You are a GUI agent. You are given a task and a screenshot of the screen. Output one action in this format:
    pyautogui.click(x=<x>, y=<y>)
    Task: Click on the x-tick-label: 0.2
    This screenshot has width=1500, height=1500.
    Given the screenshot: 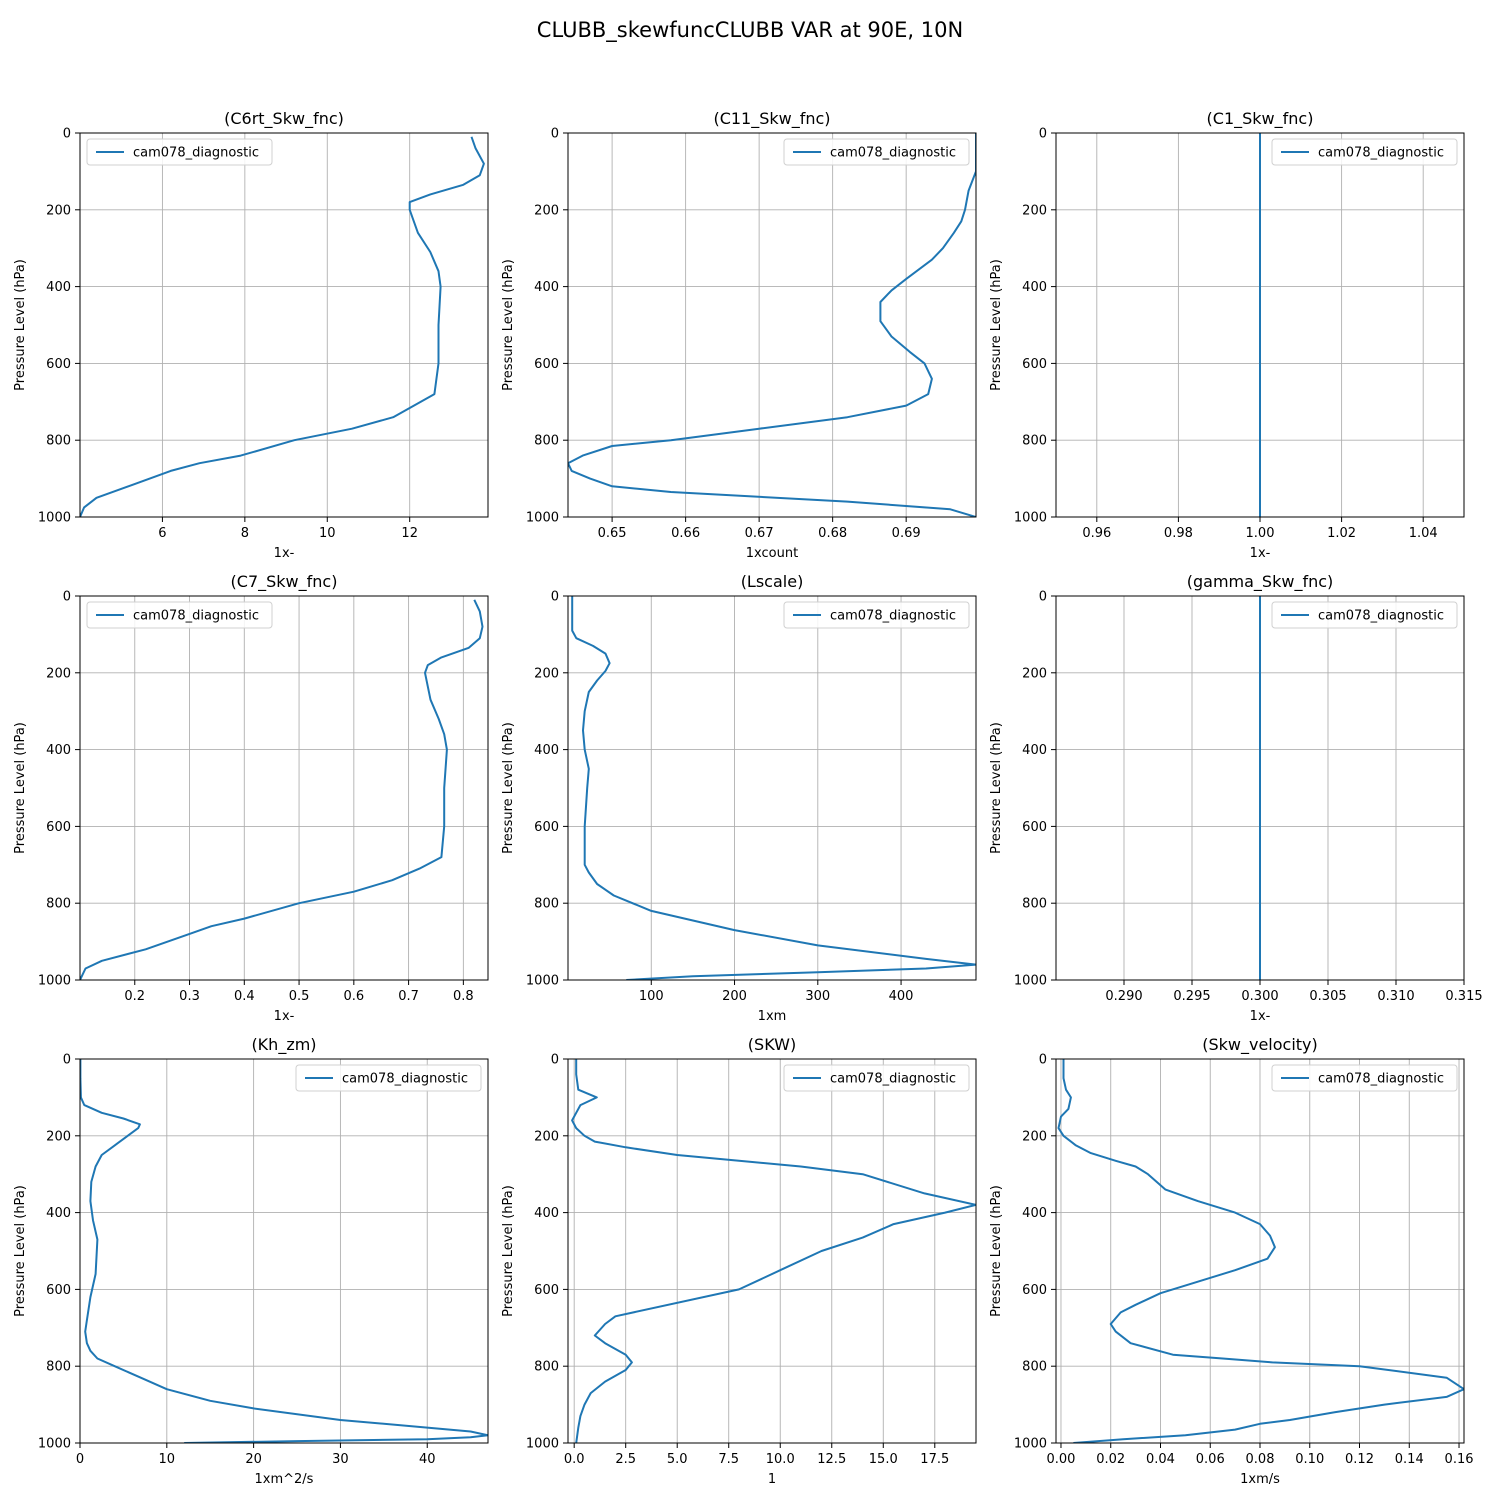 What is the action you would take?
    pyautogui.click(x=134, y=996)
    